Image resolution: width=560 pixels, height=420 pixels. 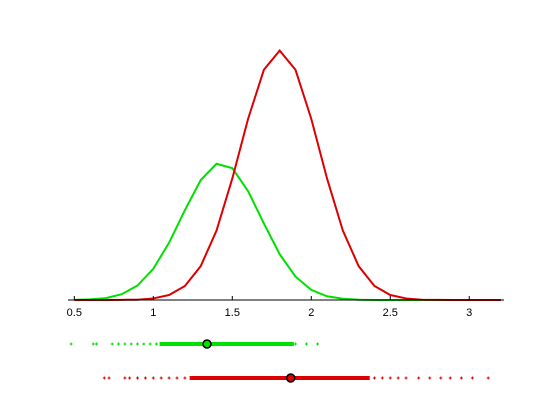 What do you see at coordinates (153, 313) in the screenshot?
I see `x-tick-label: 1` at bounding box center [153, 313].